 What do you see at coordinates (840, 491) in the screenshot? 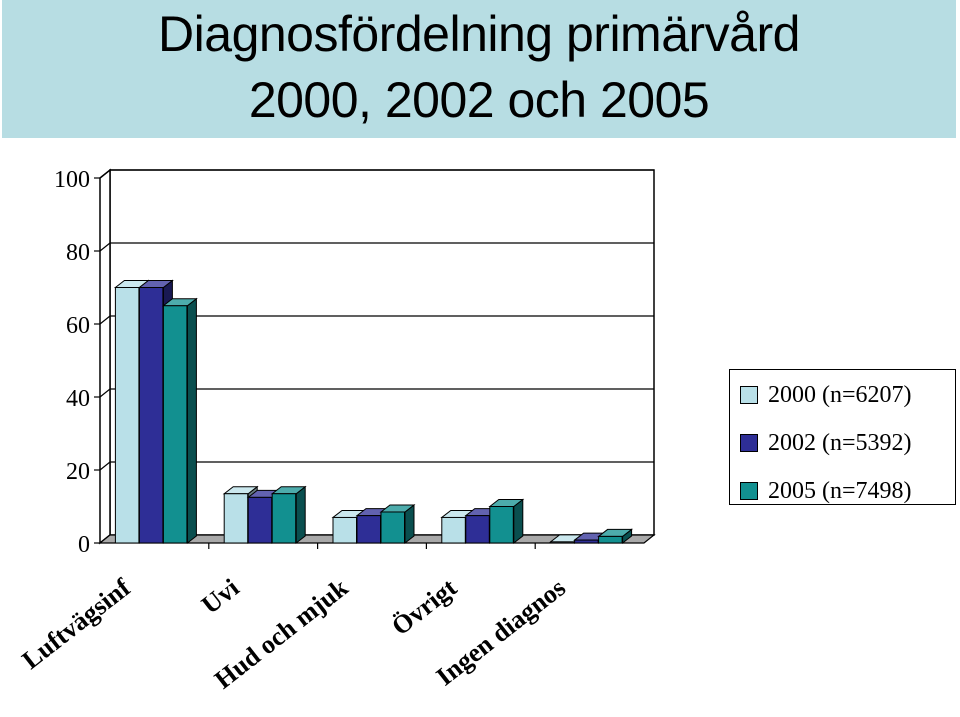
I see `legend-label: 2005 (n=7498)` at bounding box center [840, 491].